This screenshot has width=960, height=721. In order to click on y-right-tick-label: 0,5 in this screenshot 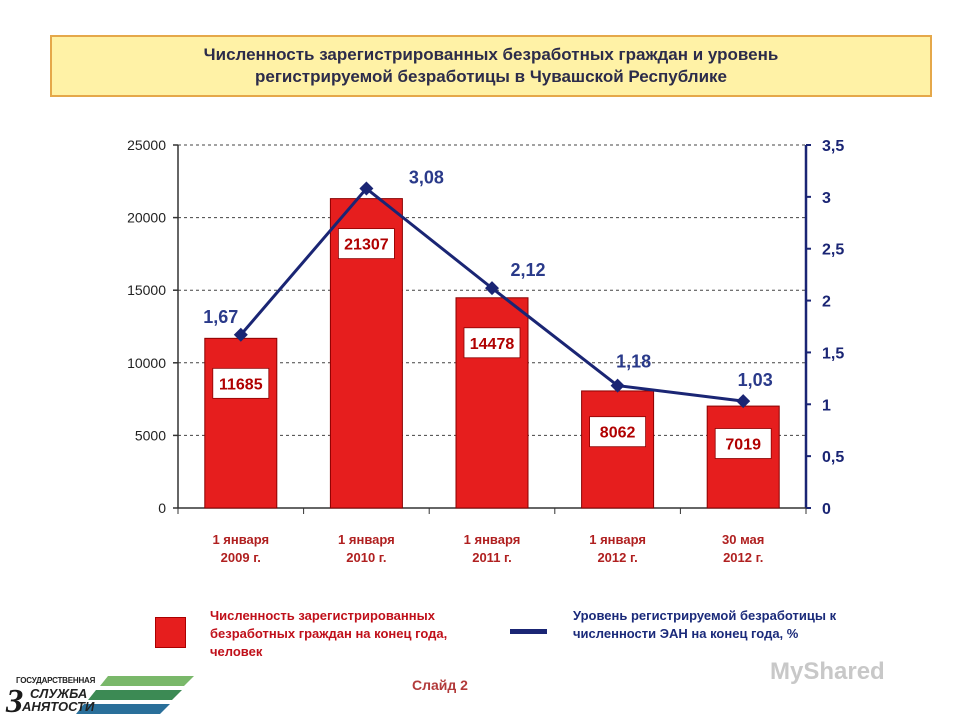, I will do `click(833, 457)`.